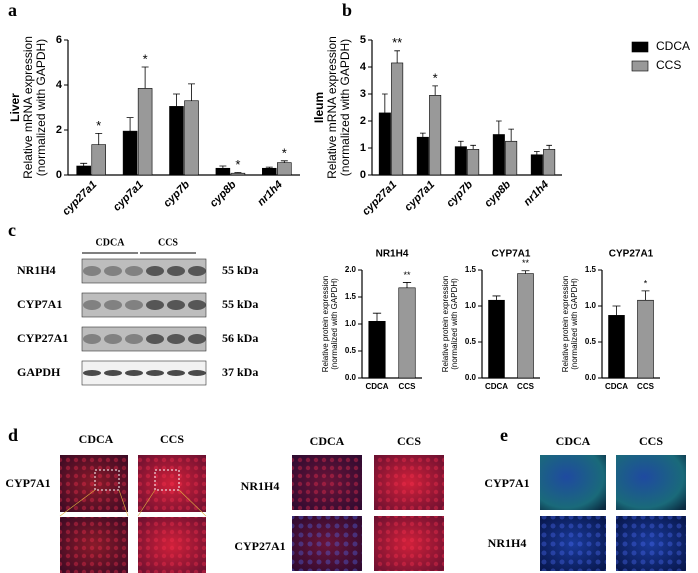 Image resolution: width=698 pixels, height=573 pixels. What do you see at coordinates (27, 483) in the screenshot?
I see `row-label: CYP7A1` at bounding box center [27, 483].